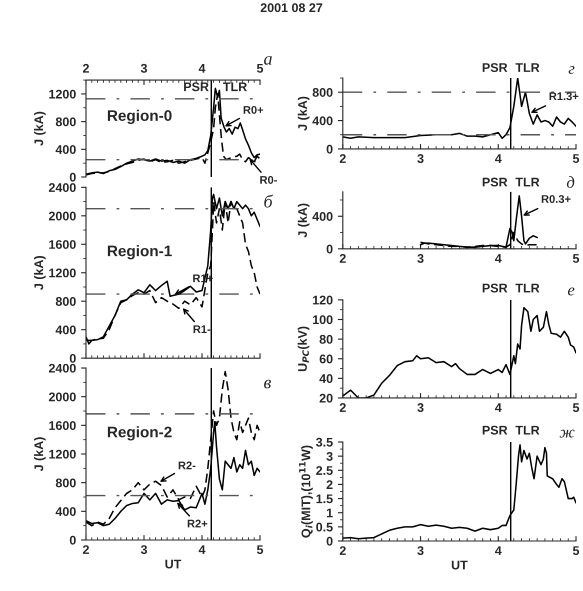 The image size is (583, 591). Describe the element at coordinates (329, 456) in the screenshot. I see `y-tick-label: 3` at that location.